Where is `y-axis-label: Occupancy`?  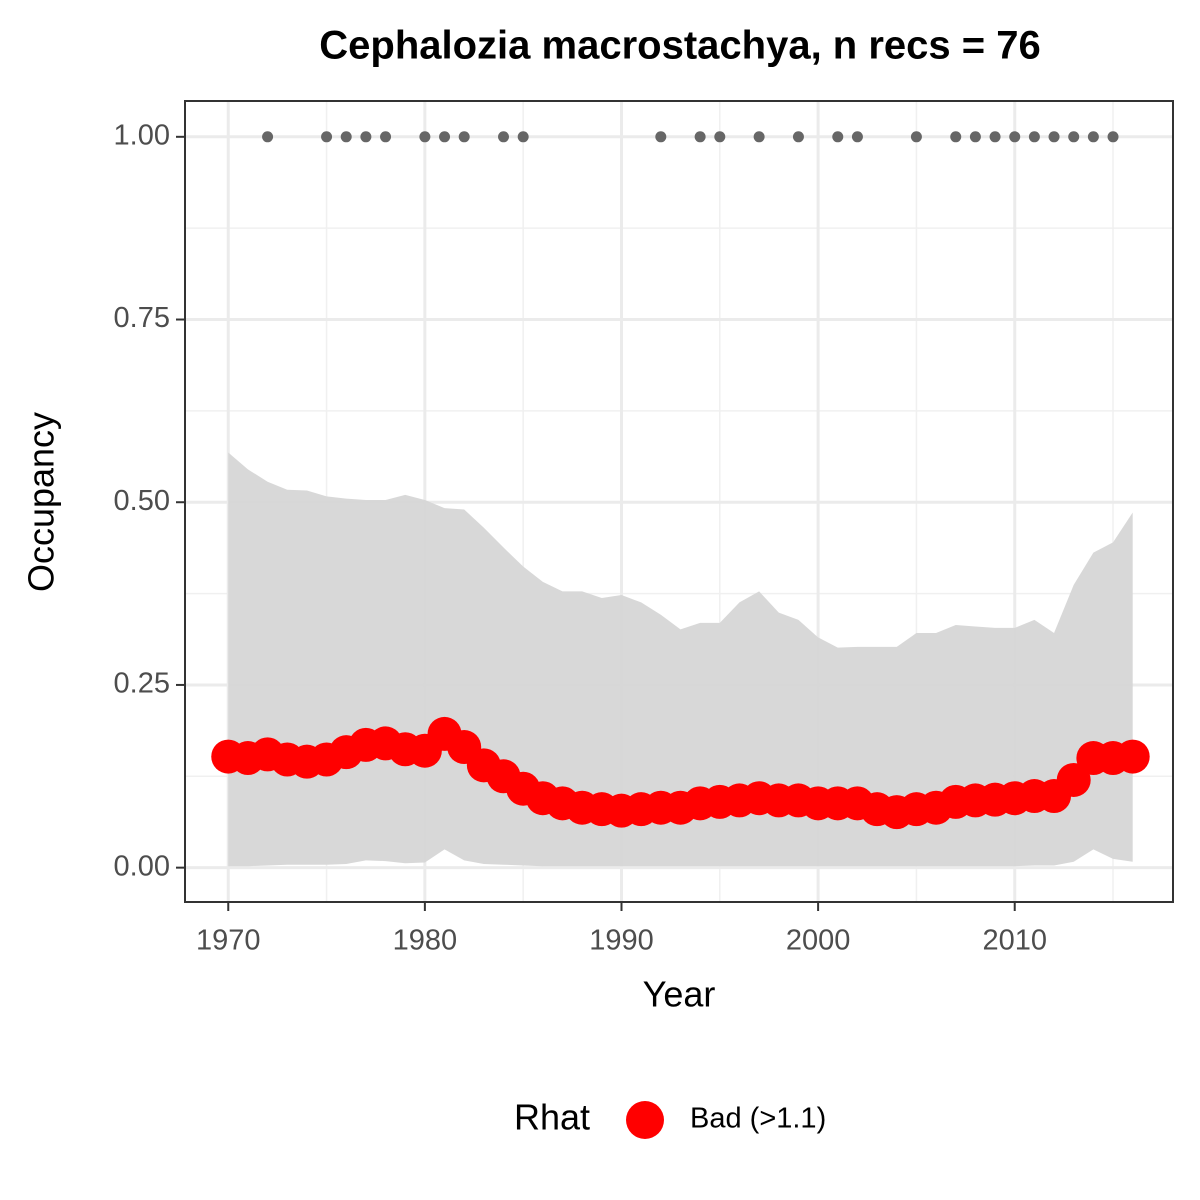 y-axis-label: Occupancy is located at coordinates (41, 502).